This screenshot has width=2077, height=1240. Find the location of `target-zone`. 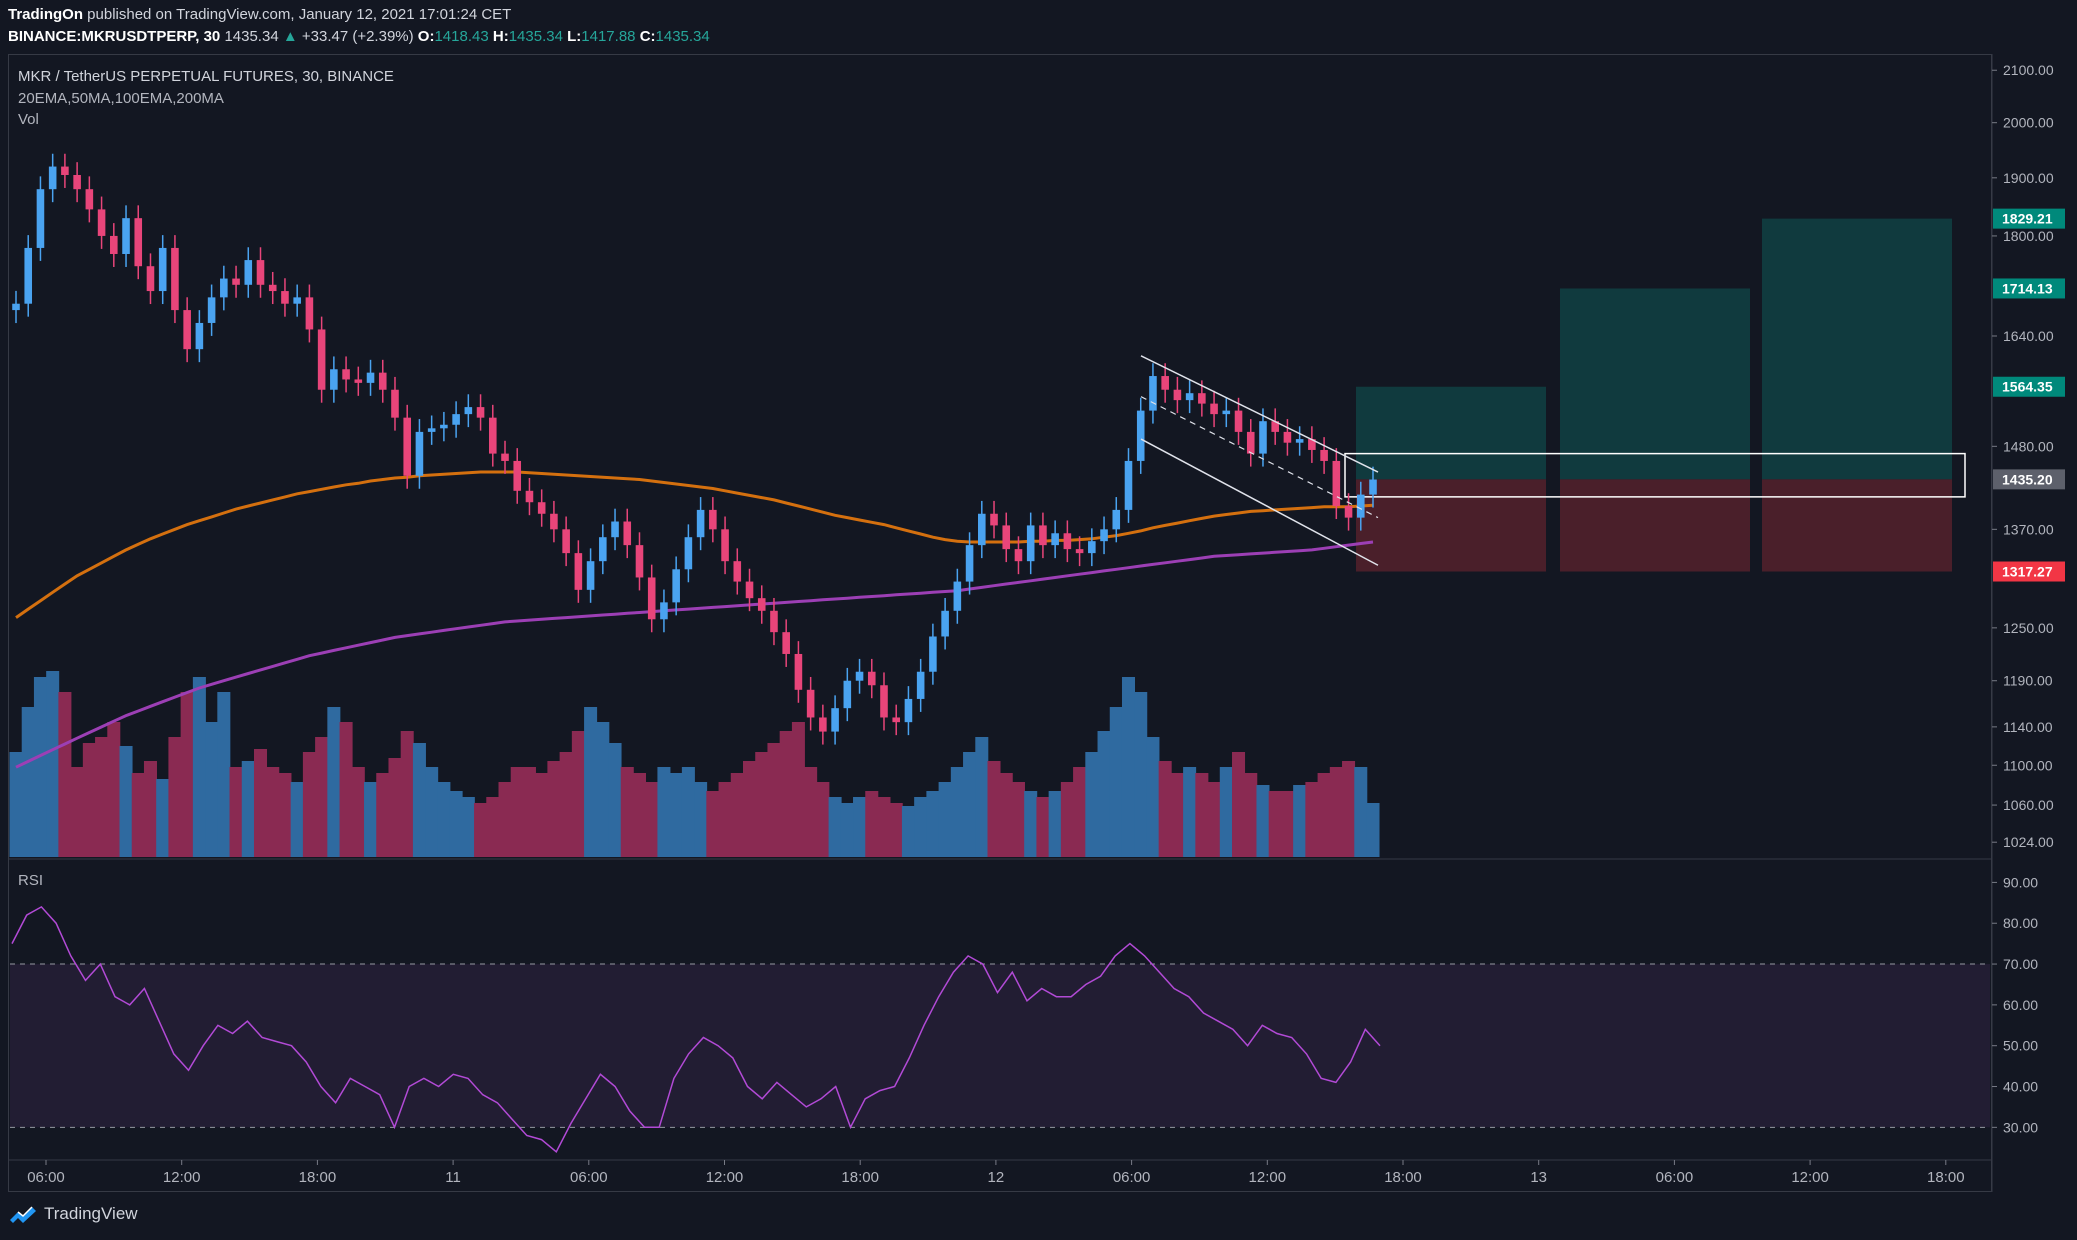

target-zone is located at coordinates (1451, 433).